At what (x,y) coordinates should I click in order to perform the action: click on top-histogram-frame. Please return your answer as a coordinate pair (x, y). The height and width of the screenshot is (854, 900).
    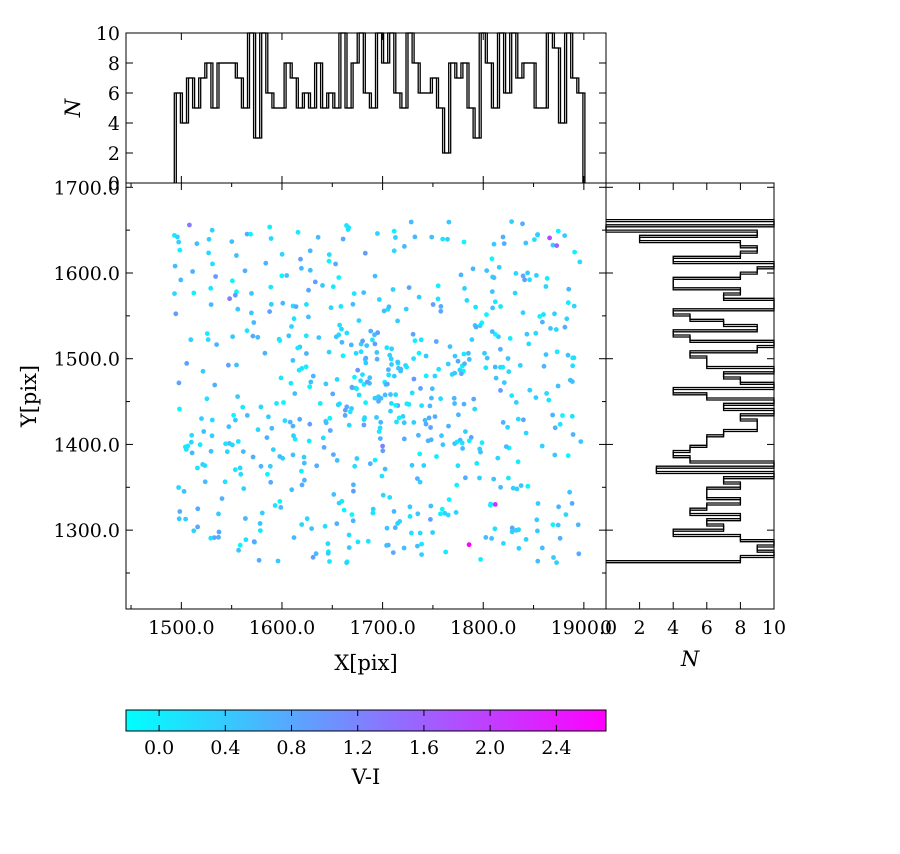
    Looking at the image, I should click on (366, 108).